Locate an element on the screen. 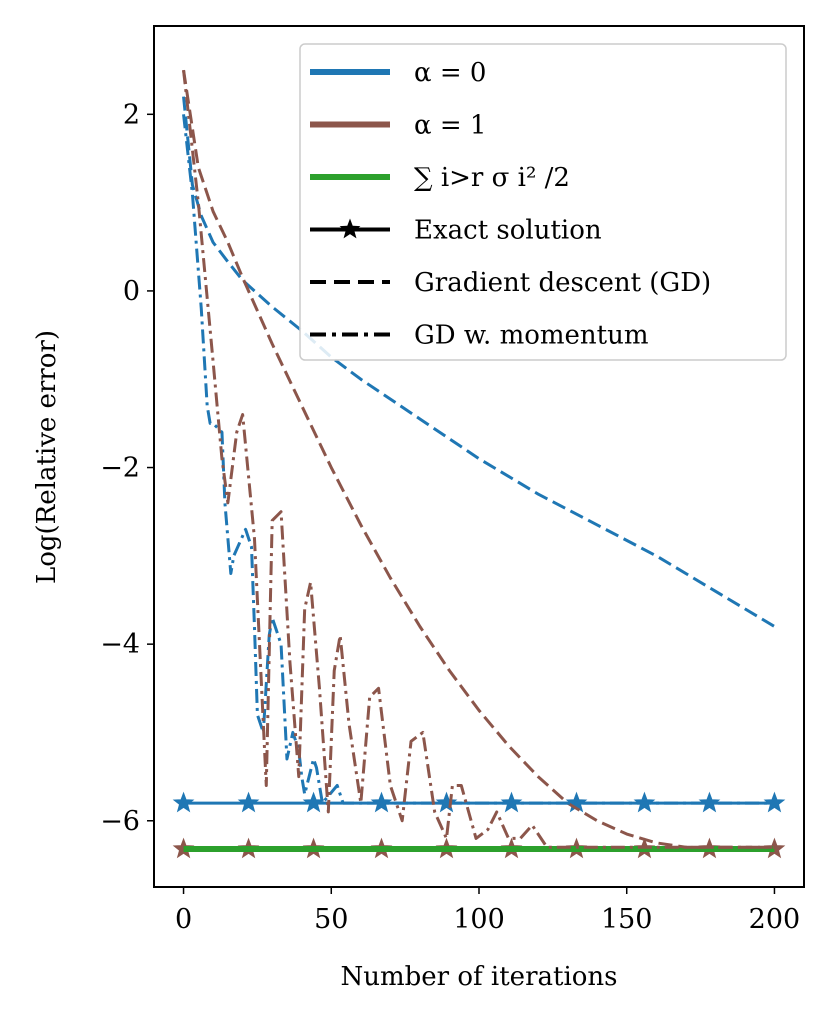 The height and width of the screenshot is (1024, 832). y-tick-label: 0 is located at coordinates (131, 291).